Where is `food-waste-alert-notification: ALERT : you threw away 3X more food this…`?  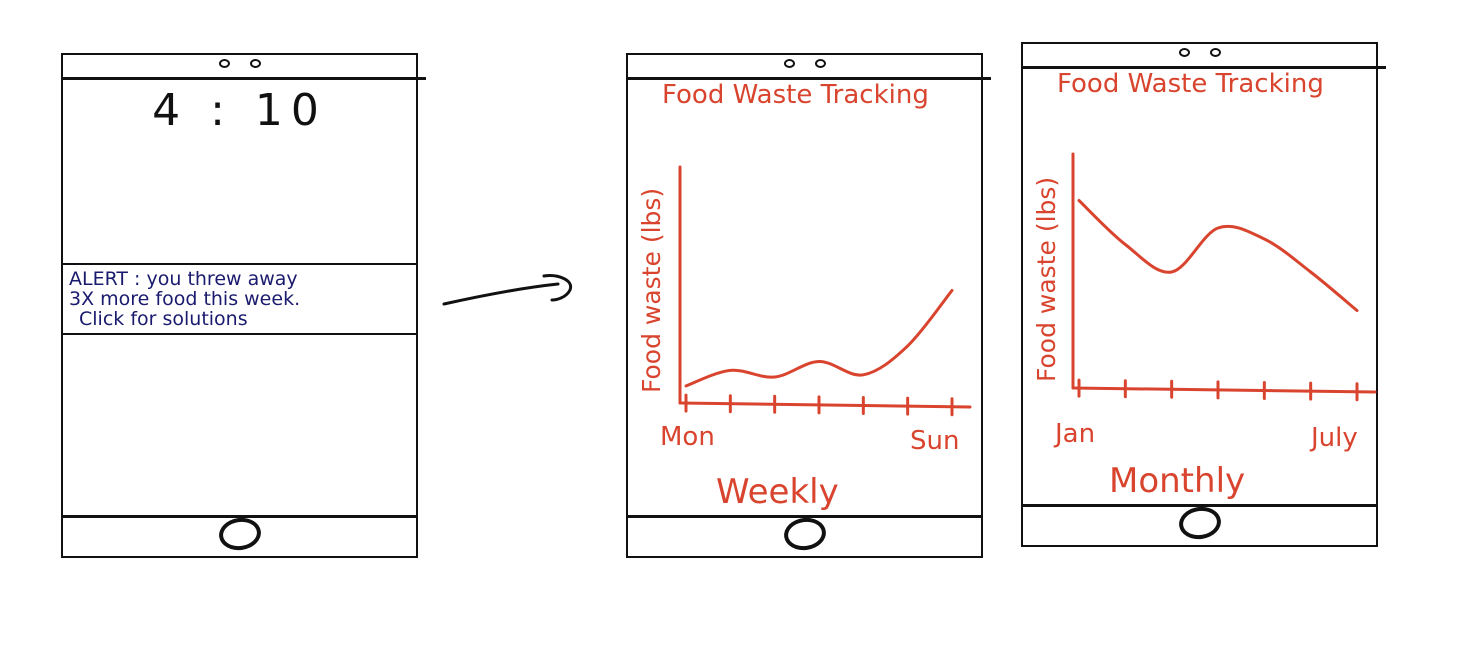
food-waste-alert-notification: ALERT : you threw away 3X more food this… is located at coordinates (239, 299).